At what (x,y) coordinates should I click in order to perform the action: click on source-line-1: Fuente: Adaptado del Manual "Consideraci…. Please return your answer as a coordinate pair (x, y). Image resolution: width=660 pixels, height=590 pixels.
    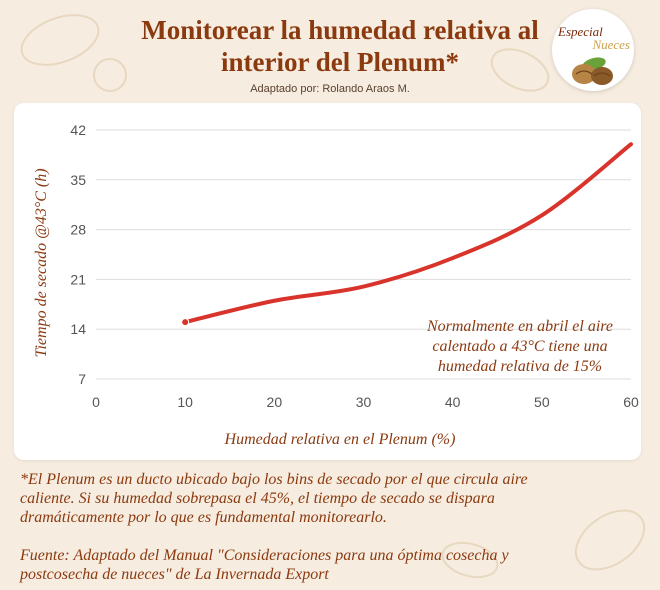
    Looking at the image, I should click on (264, 555).